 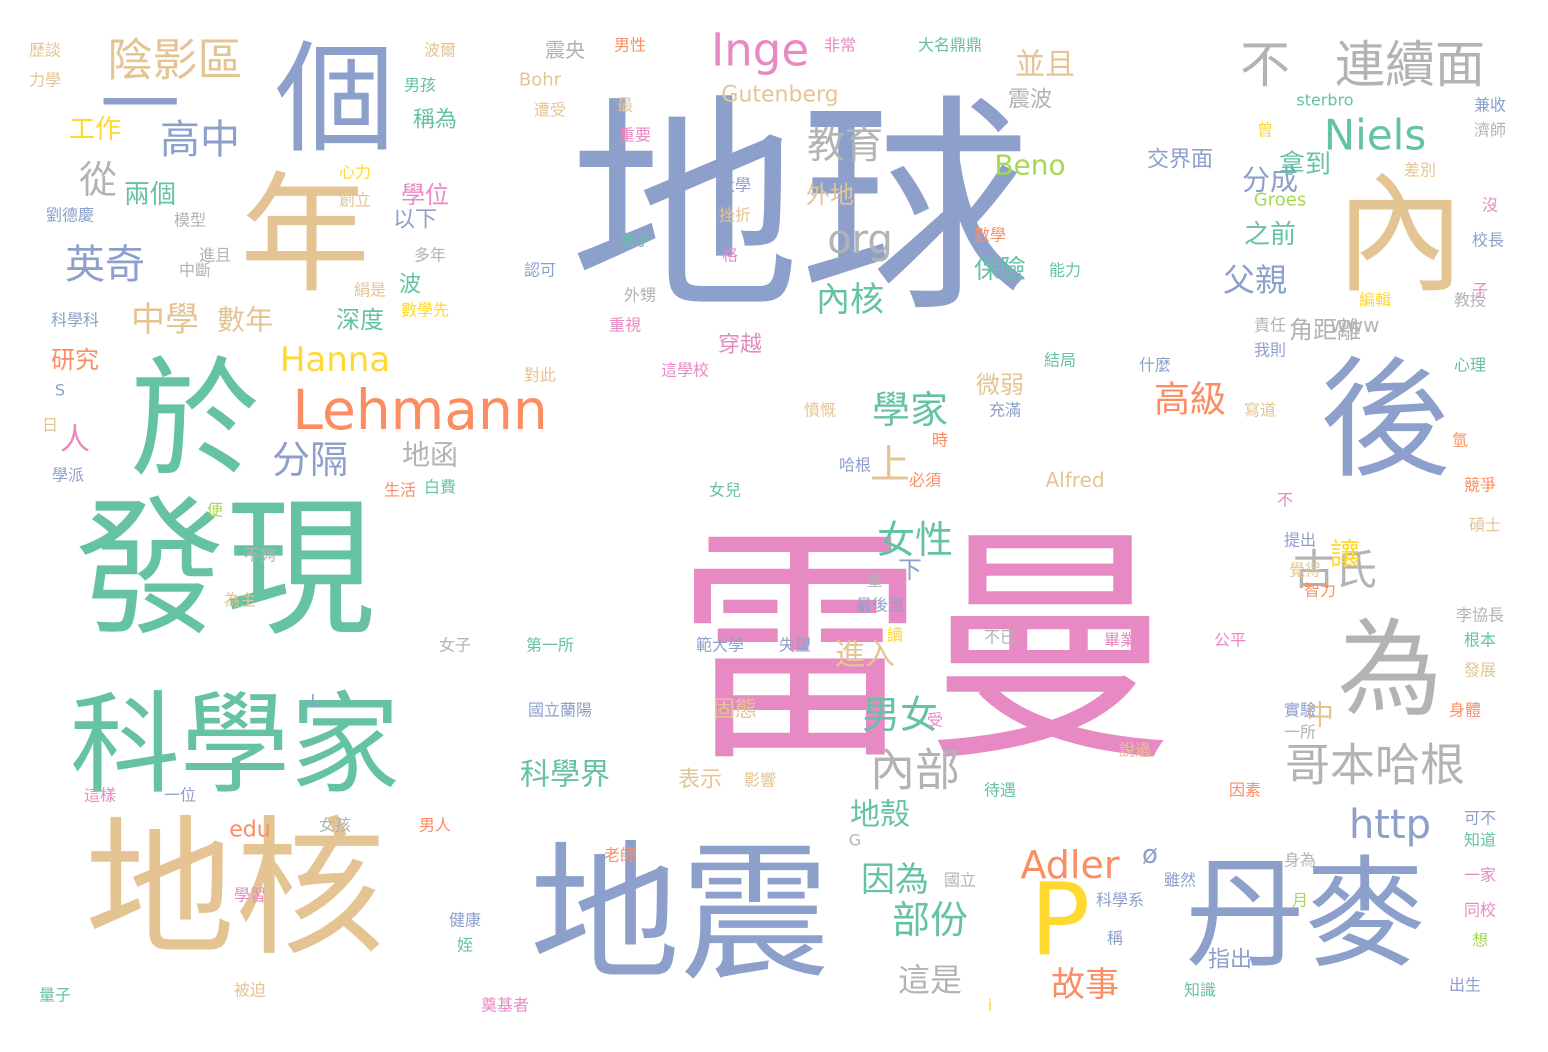 What do you see at coordinates (1375, 765) in the screenshot?
I see `cloud-word: 哥本哈根` at bounding box center [1375, 765].